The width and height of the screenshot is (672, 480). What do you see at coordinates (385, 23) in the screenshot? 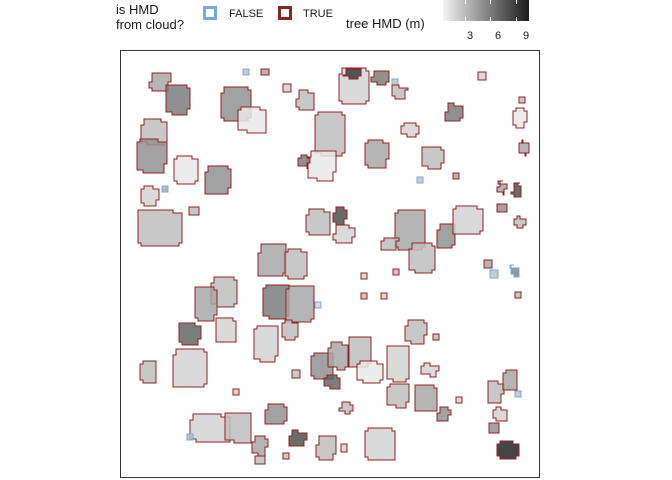
I see `fill-legend-title: tree HMD (m)` at bounding box center [385, 23].